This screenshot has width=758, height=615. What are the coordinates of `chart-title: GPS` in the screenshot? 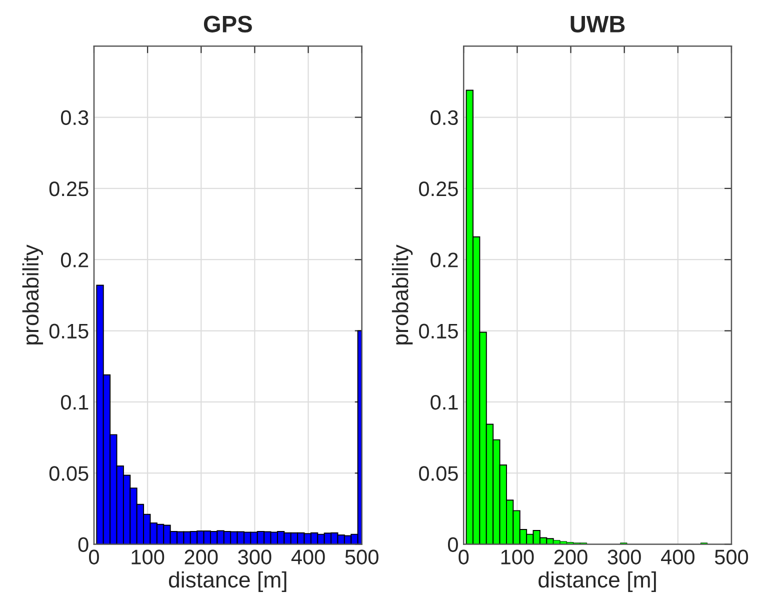 It's located at (228, 24).